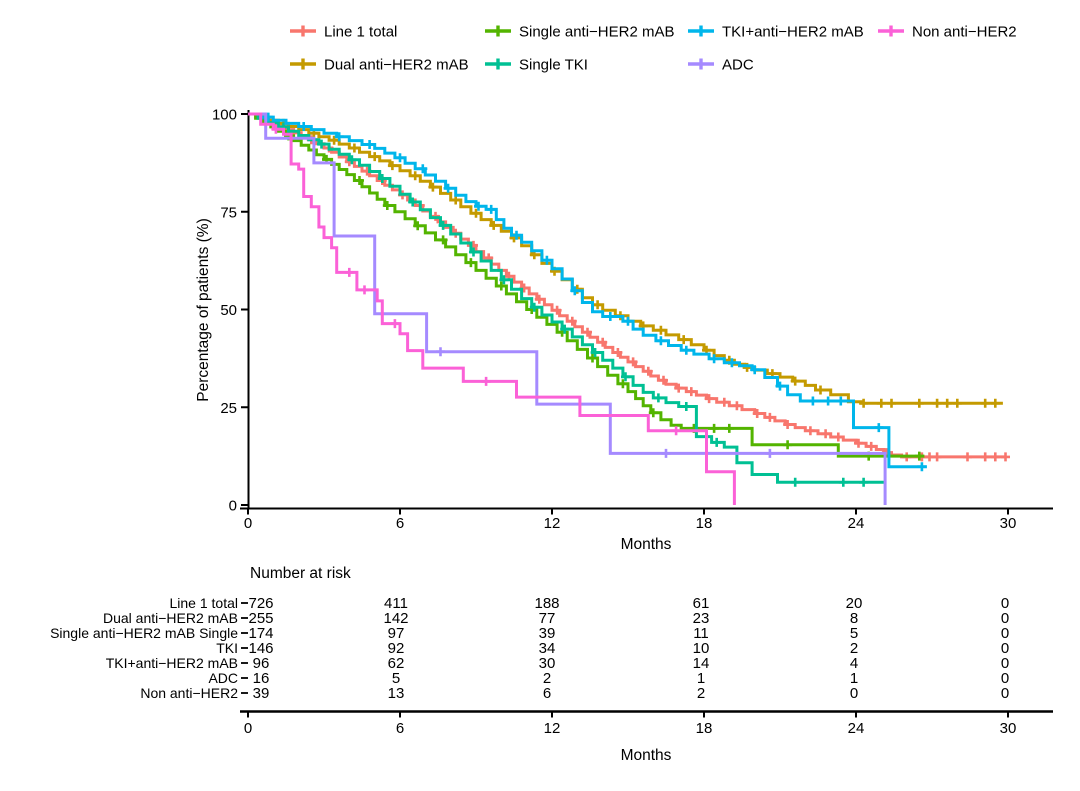 This screenshot has width=1080, height=791. Describe the element at coordinates (227, 648) in the screenshot. I see `risk-row-label: TKI` at that location.